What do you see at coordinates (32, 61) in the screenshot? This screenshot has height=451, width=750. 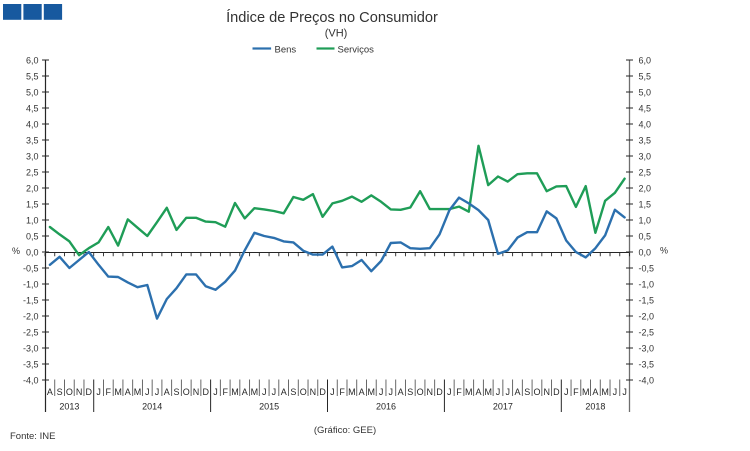 I see `svg-text: 6,0` at bounding box center [32, 61].